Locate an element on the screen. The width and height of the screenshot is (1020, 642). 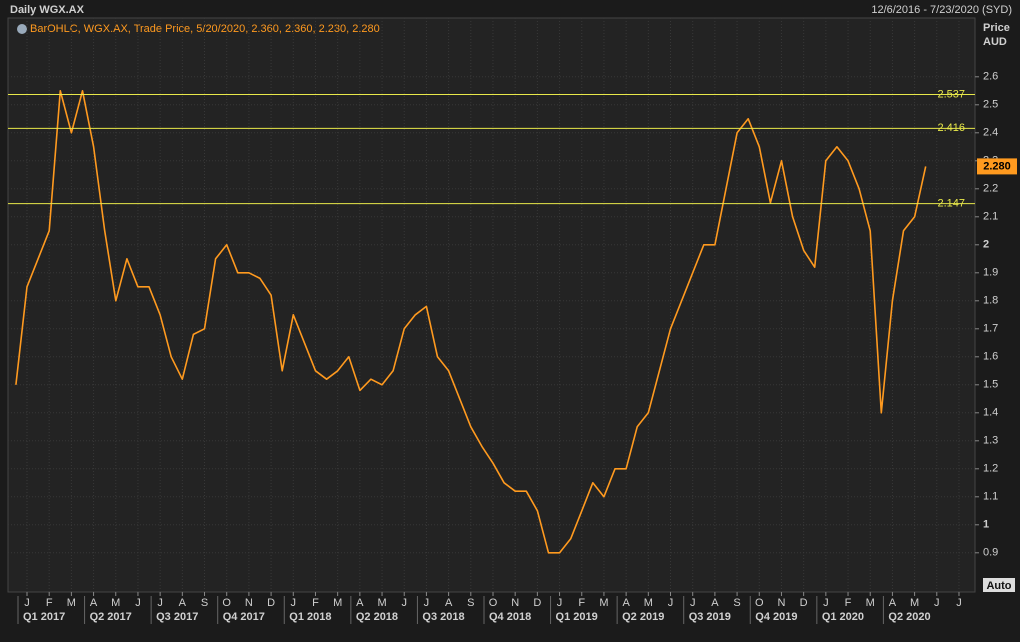
legend-icon is located at coordinates (22, 29).